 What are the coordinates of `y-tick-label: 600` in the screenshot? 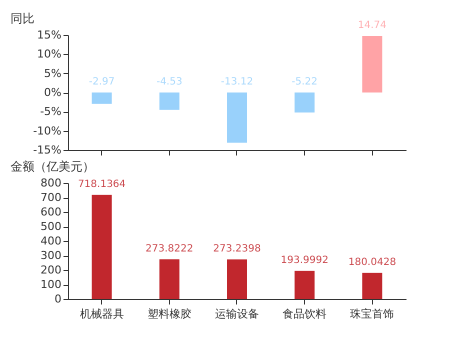 It's located at (51, 212).